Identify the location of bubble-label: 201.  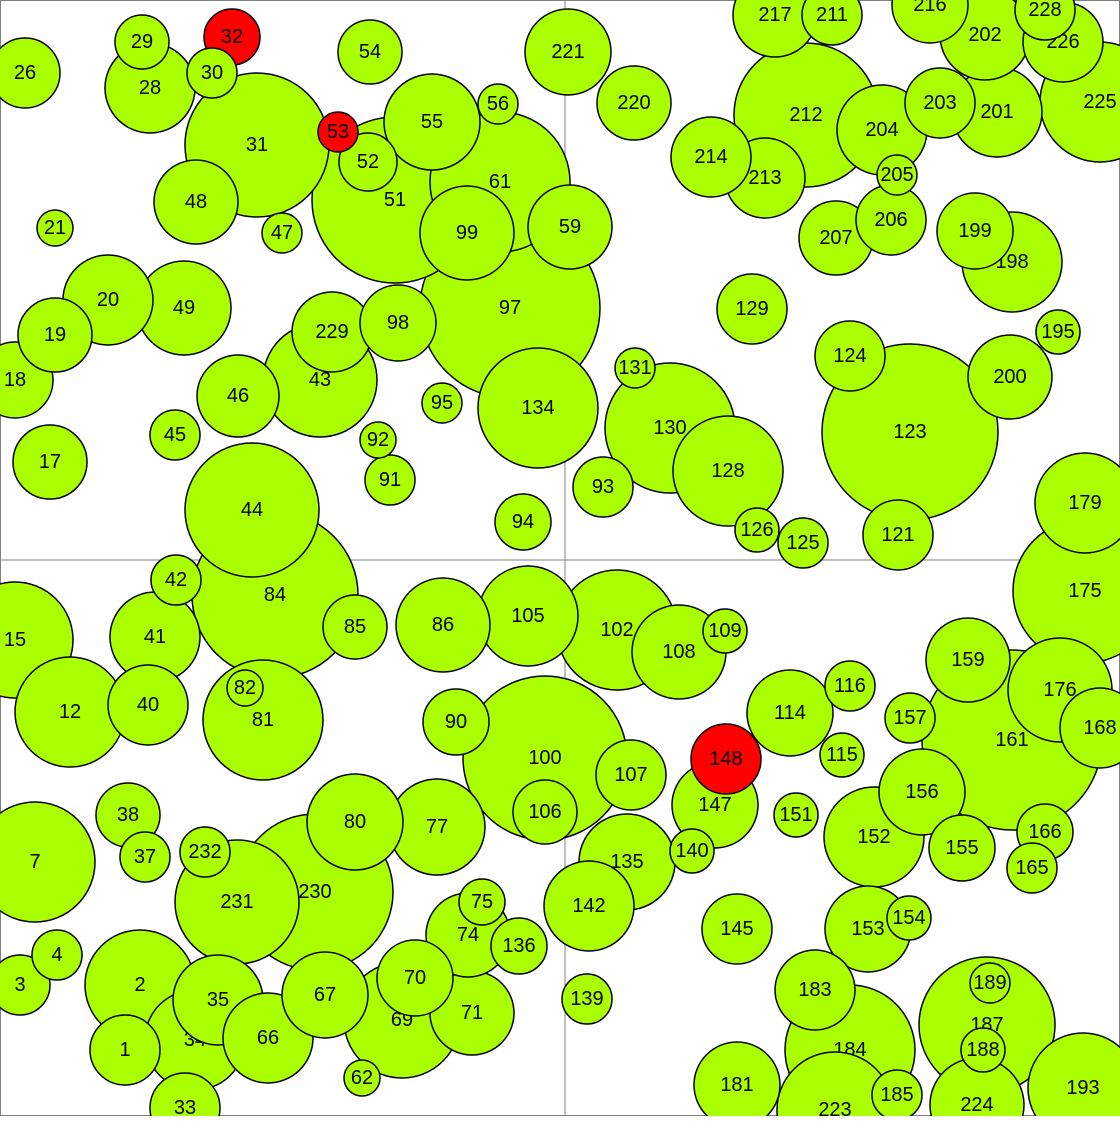
(996, 112).